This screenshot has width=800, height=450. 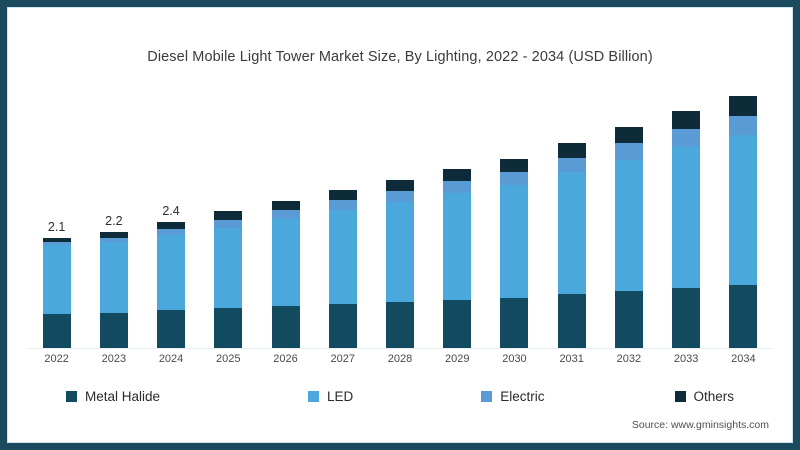 I want to click on legend-item-others: Others, so click(x=704, y=396).